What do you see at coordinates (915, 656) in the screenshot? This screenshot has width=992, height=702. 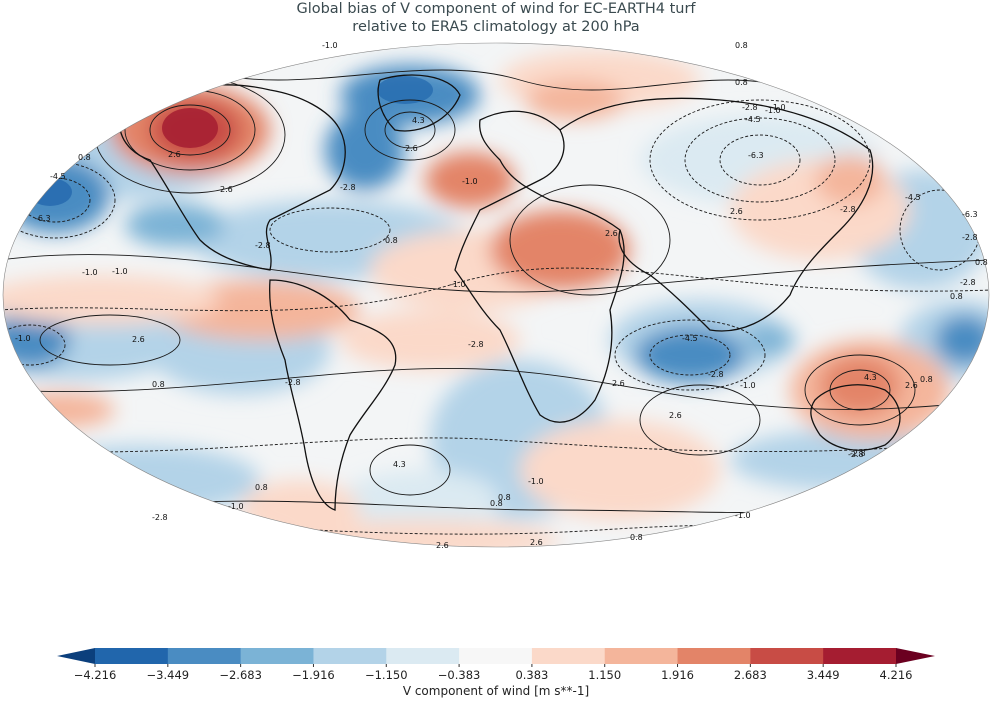 I see `colorbar-extend-high` at bounding box center [915, 656].